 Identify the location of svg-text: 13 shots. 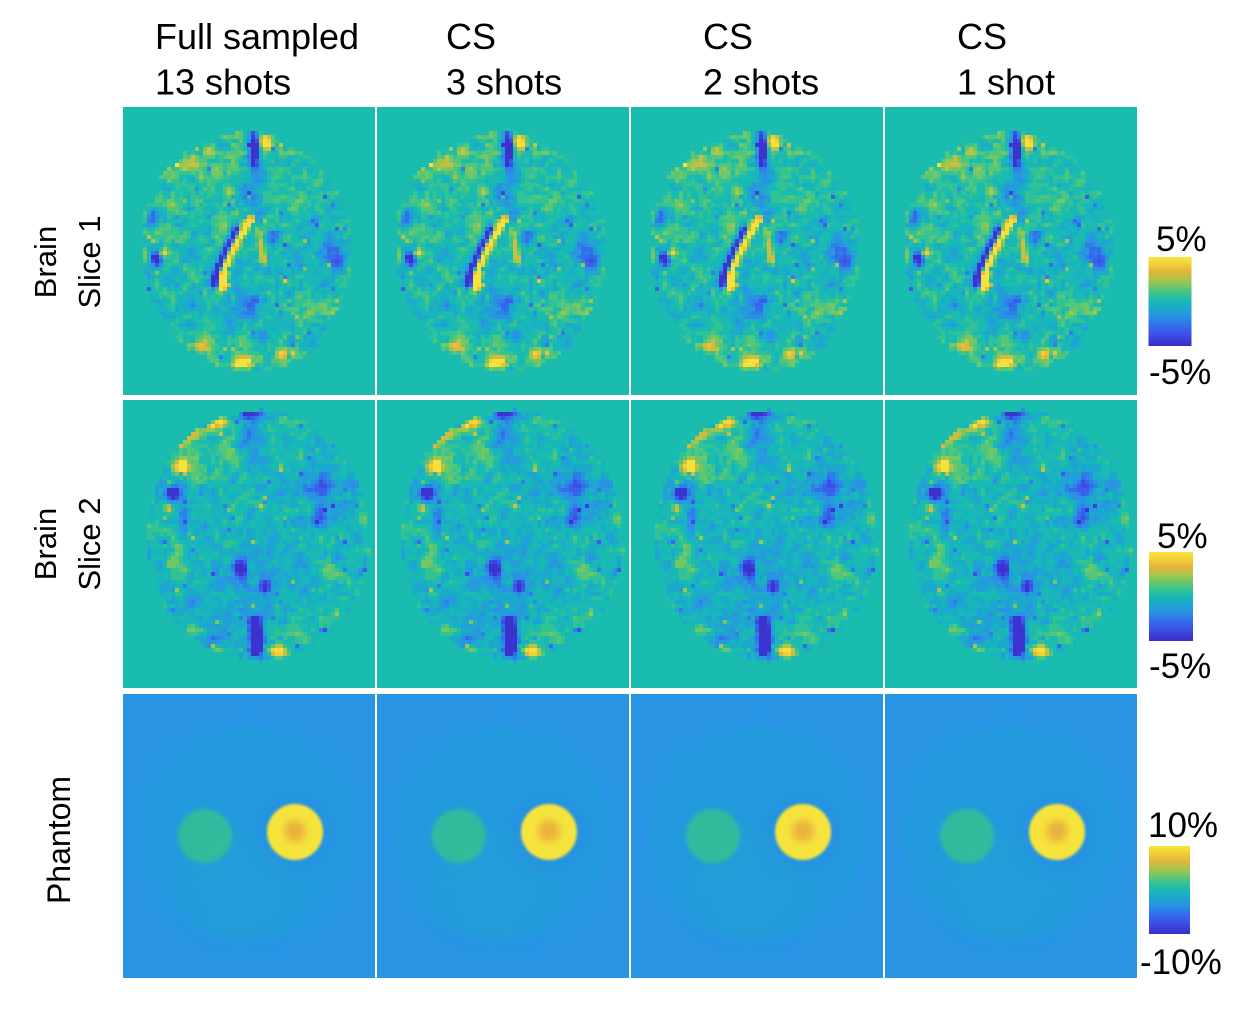
(223, 82).